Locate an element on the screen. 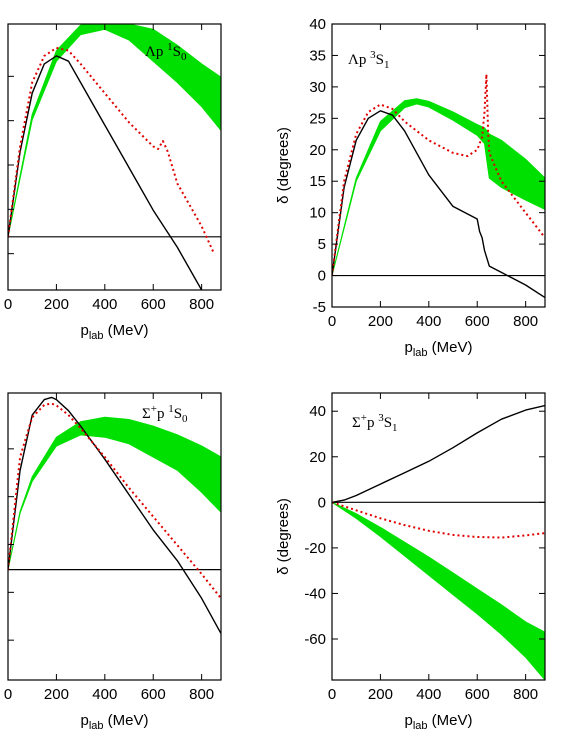 This screenshot has width=575, height=733. y-tick-label-top-right: 40 is located at coordinates (317, 24).